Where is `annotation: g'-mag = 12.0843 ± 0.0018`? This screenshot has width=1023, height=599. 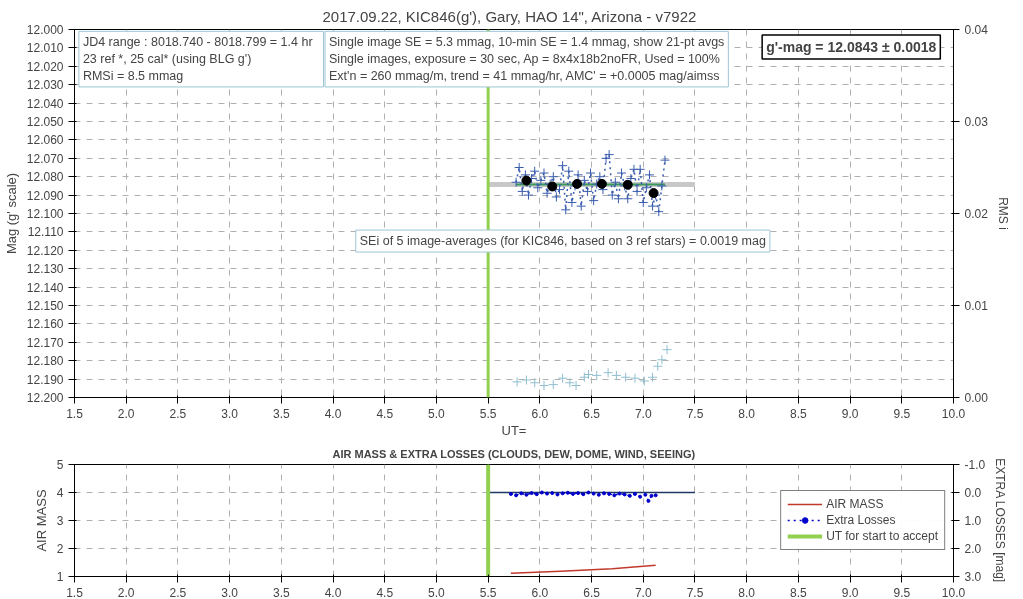
annotation: g'-mag = 12.0843 ± 0.0018 is located at coordinates (851, 47).